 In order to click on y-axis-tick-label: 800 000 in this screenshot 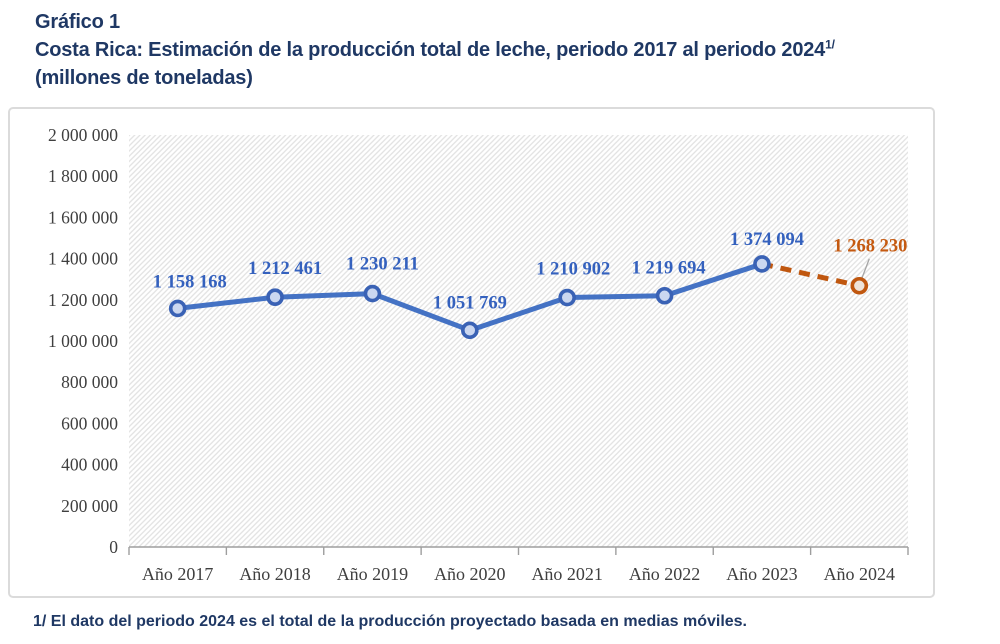, I will do `click(89, 382)`.